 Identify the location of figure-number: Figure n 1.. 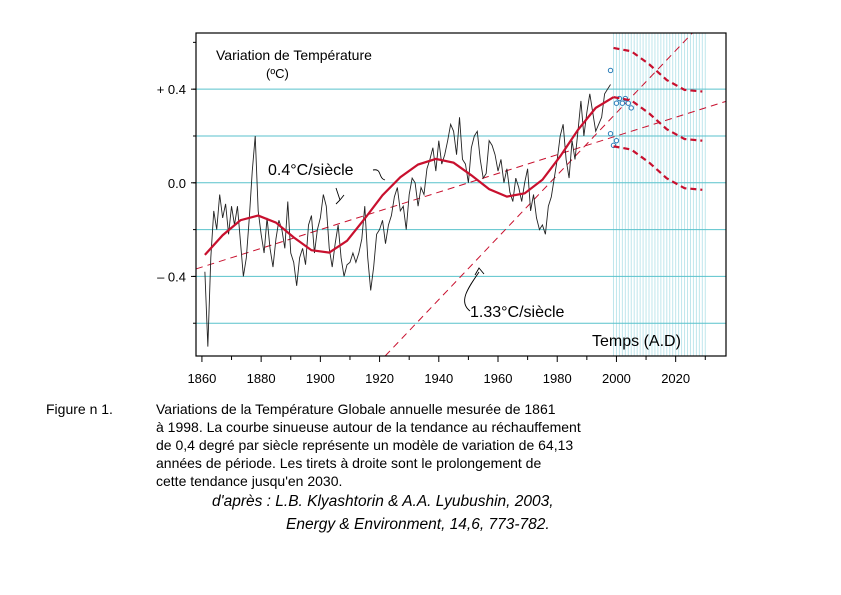
(79, 409).